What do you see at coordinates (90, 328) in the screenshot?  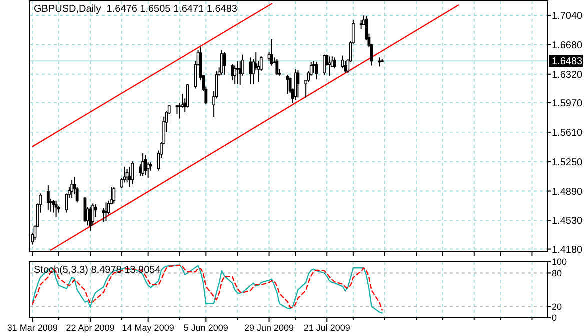 I see `x-tick-label: 22 Apr 2009` at bounding box center [90, 328].